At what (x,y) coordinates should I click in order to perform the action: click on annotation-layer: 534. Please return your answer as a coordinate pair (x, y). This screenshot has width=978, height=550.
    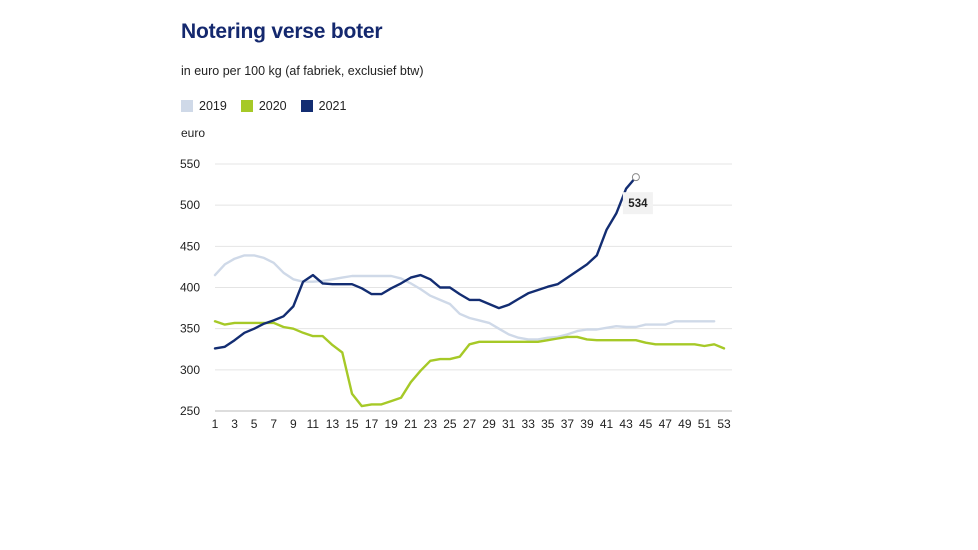
    Looking at the image, I should click on (637, 194).